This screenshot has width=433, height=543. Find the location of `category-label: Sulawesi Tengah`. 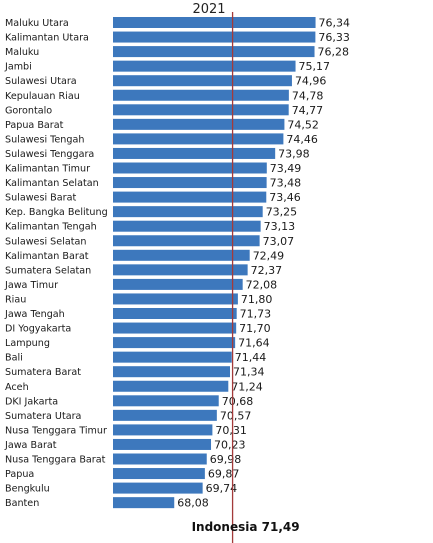

category-label: Sulawesi Tengah is located at coordinates (44, 139).